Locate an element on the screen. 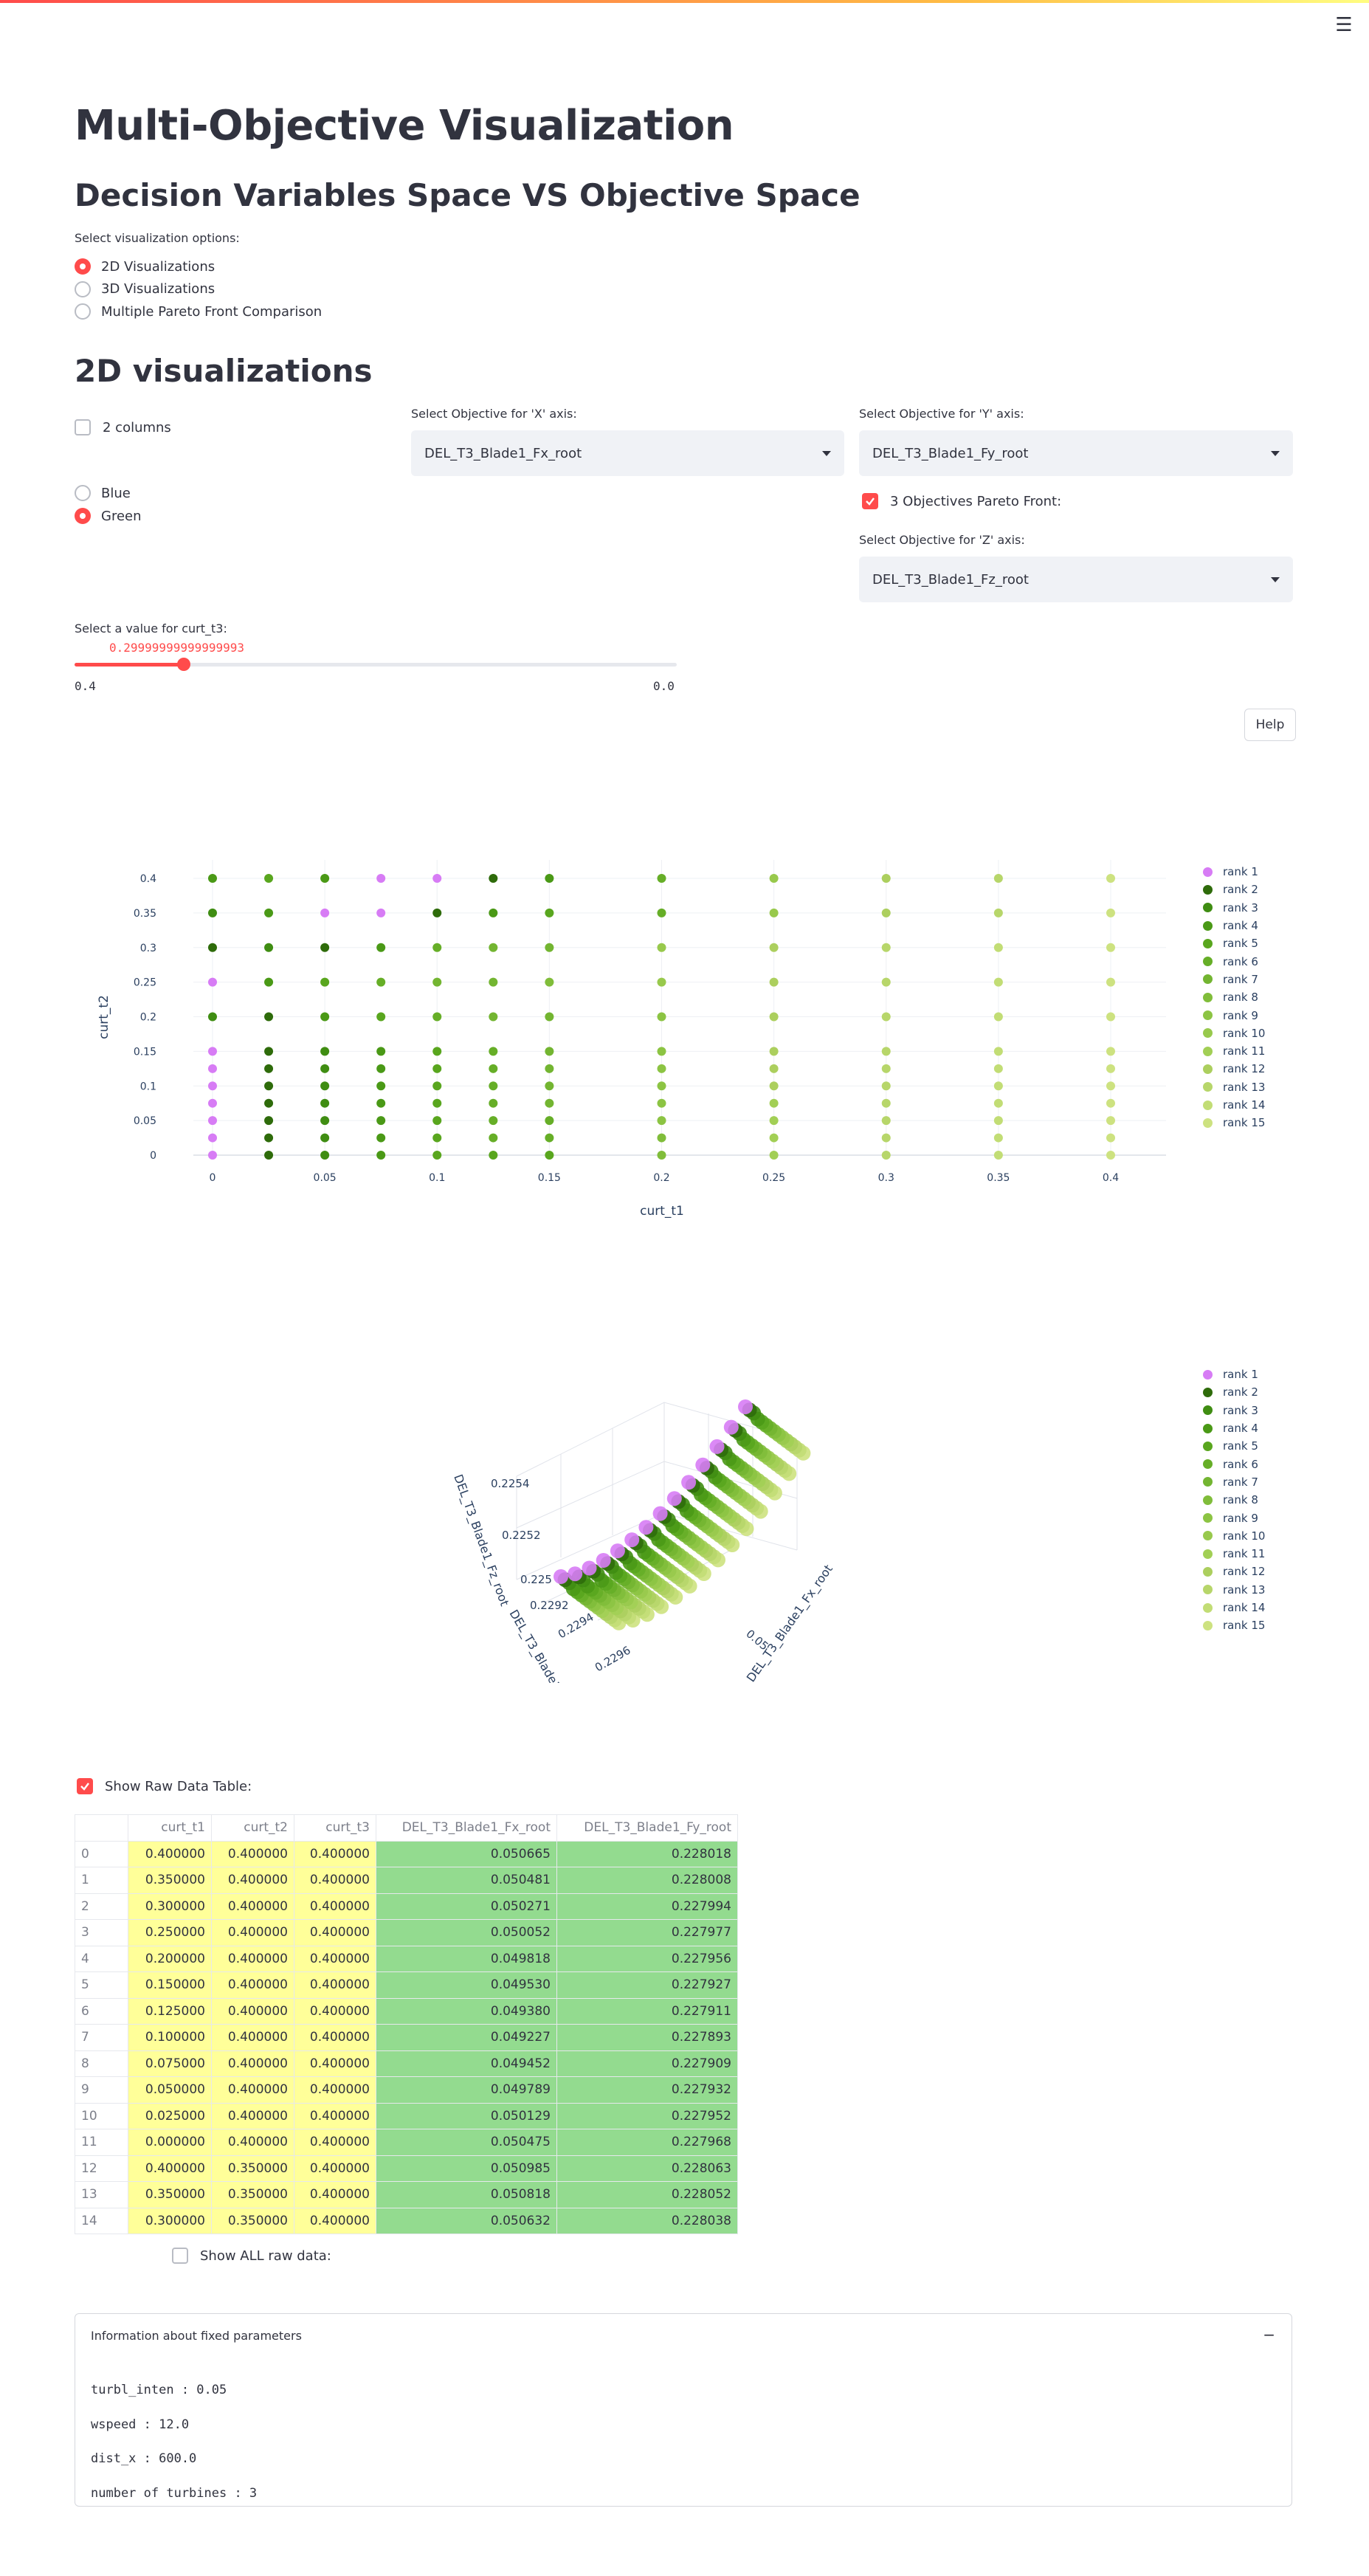 This screenshot has width=1369, height=2576. show-all-raw-checkbox: Show ALL raw data: is located at coordinates (251, 2256).